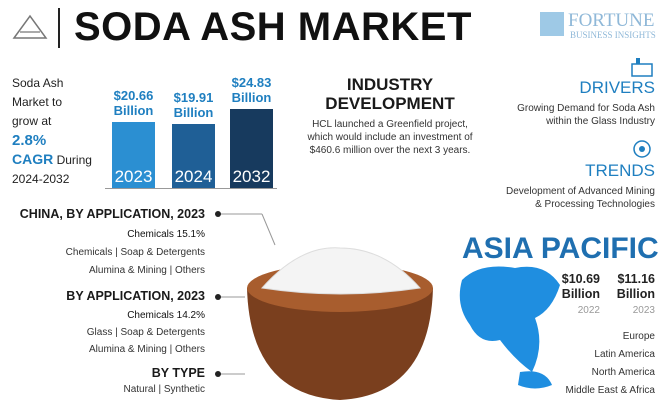 The image size is (671, 415). What do you see at coordinates (642, 67) in the screenshot?
I see `drivers-icon` at bounding box center [642, 67].